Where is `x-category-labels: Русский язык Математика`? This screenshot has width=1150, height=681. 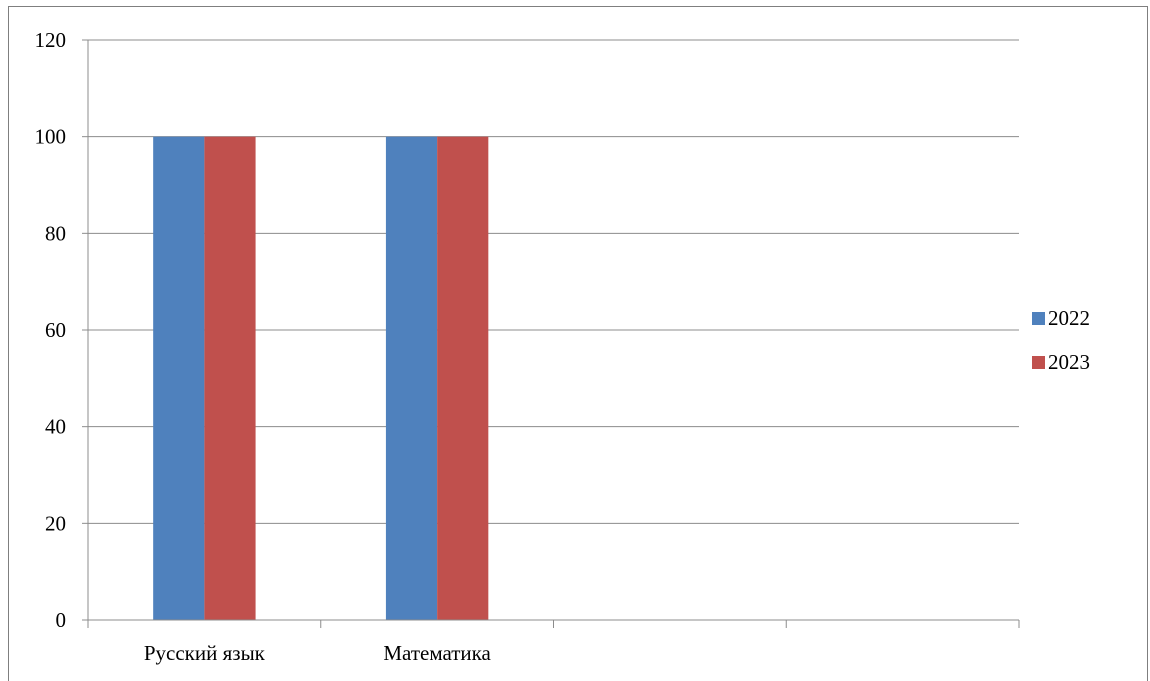
x-category-labels: Русский язык Математика is located at coordinates (318, 653).